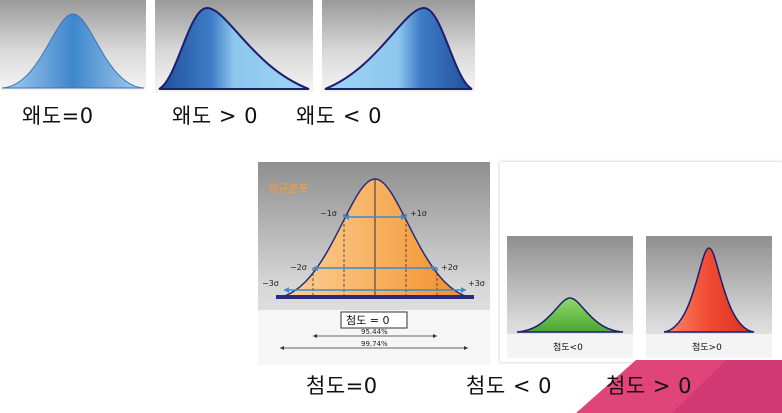 The height and width of the screenshot is (413, 782). I want to click on skew-zero-caption: 왜도=0, so click(58, 116).